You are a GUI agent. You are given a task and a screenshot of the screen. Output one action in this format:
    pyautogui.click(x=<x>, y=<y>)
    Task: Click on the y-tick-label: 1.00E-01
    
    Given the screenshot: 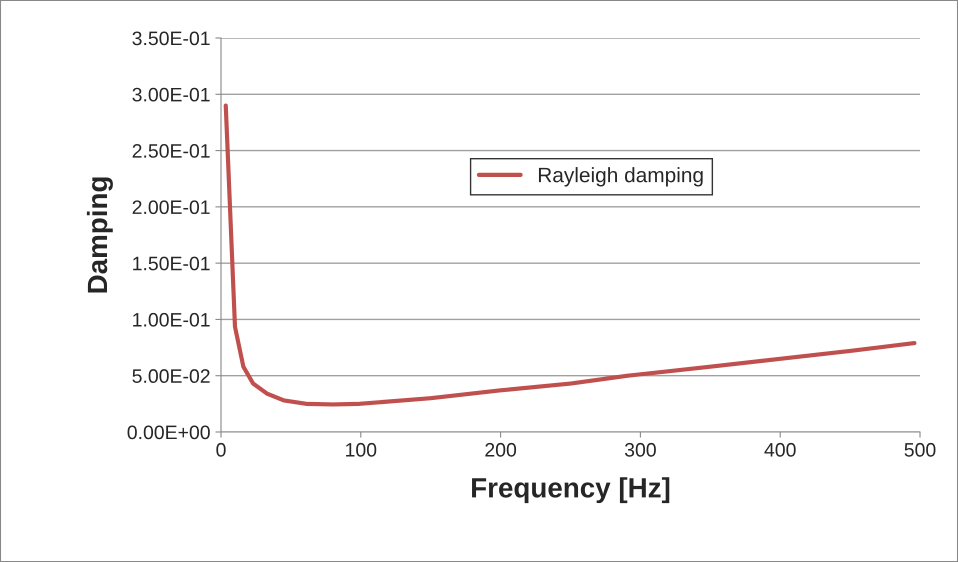 What is the action you would take?
    pyautogui.click(x=171, y=319)
    